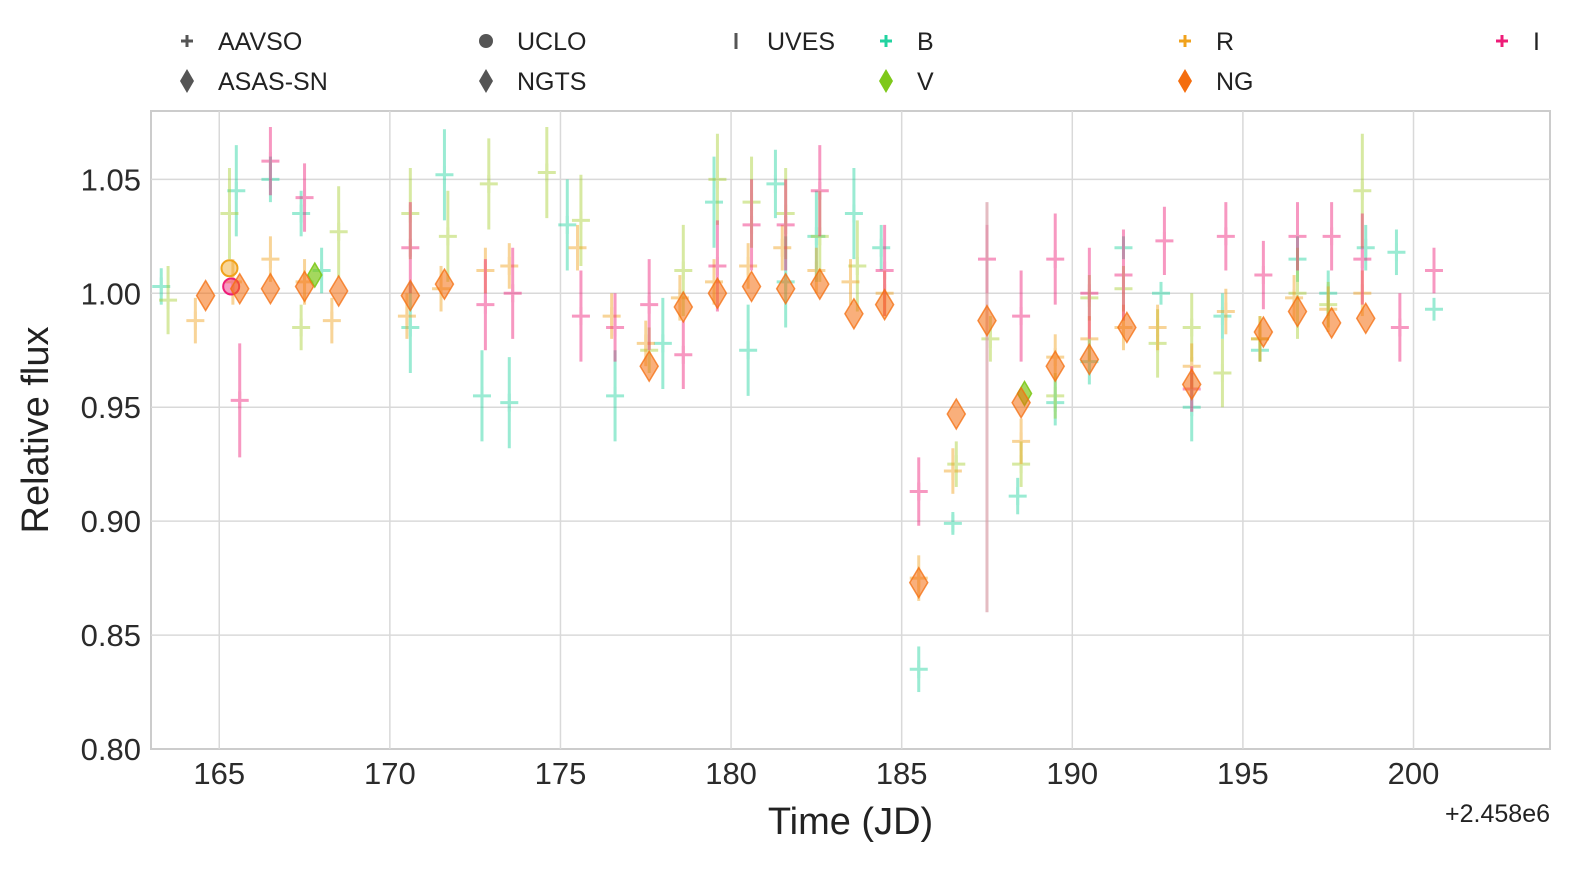  Describe the element at coordinates (111, 407) in the screenshot. I see `y-tick-label: 0.95` at that location.